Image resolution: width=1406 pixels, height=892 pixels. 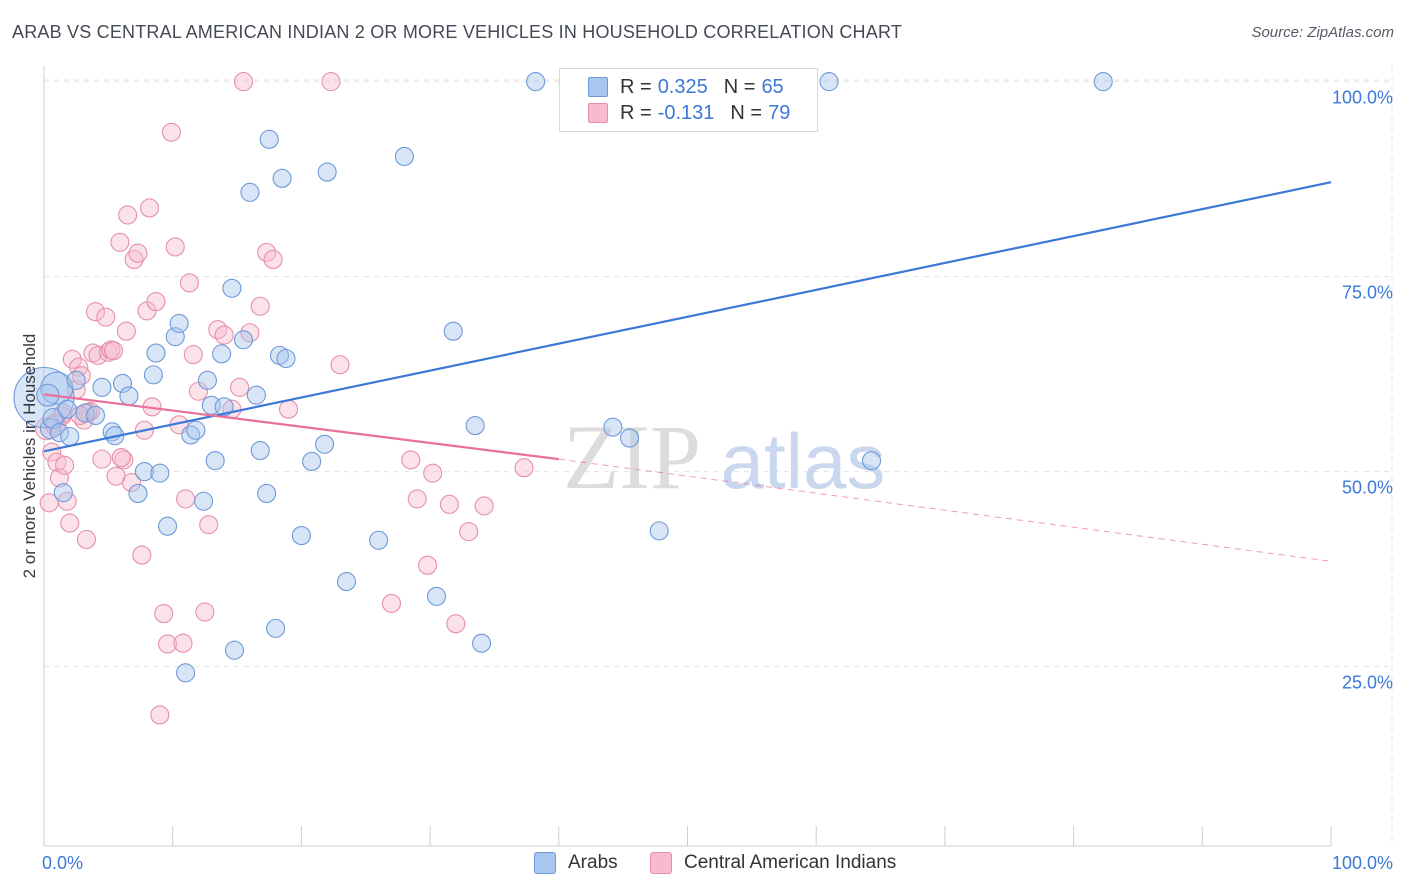 What do you see at coordinates (790, 862) in the screenshot?
I see `bottom-legend-label-central-american-indians: Central American Indians` at bounding box center [790, 862].